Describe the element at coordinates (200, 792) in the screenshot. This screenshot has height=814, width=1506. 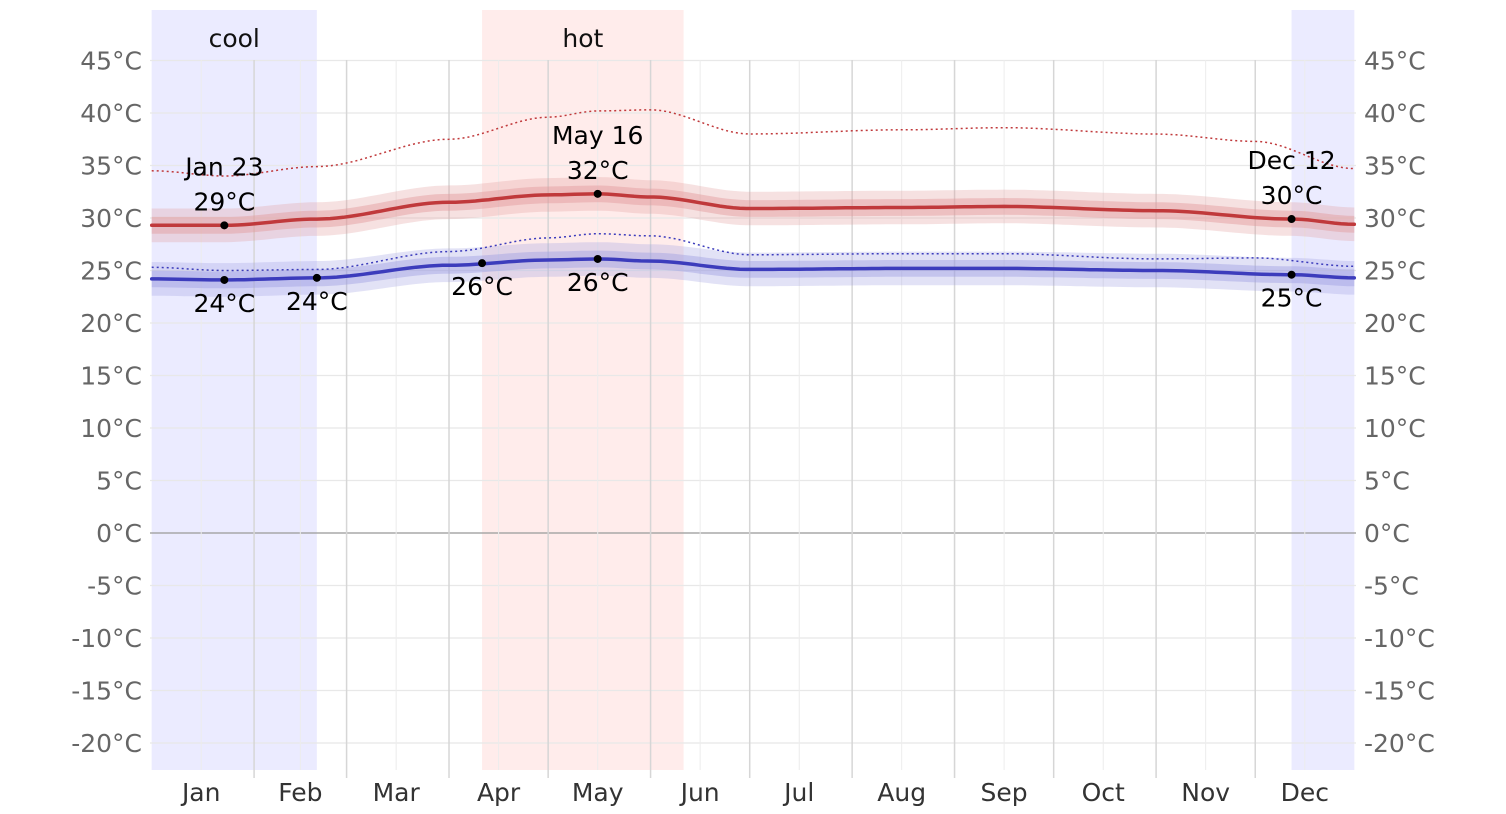
I see `x-tick-label-jan: Jan` at that location.